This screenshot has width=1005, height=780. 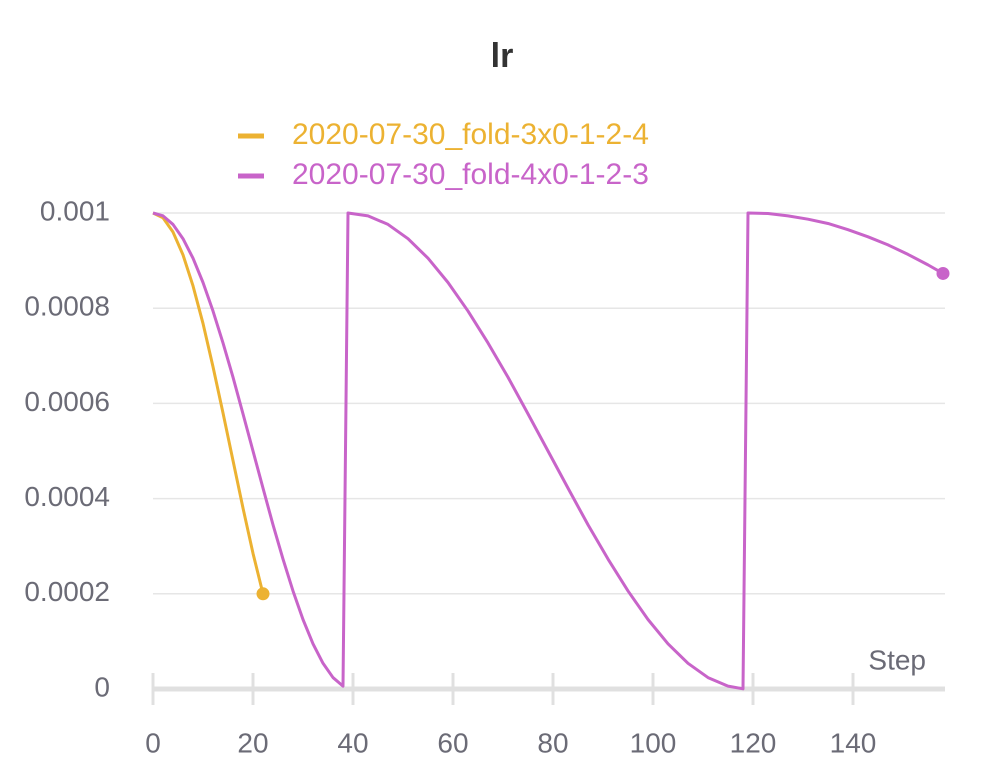 I want to click on legend-label: 2020-07-30_fold-4x0-1-2-3, so click(x=470, y=174).